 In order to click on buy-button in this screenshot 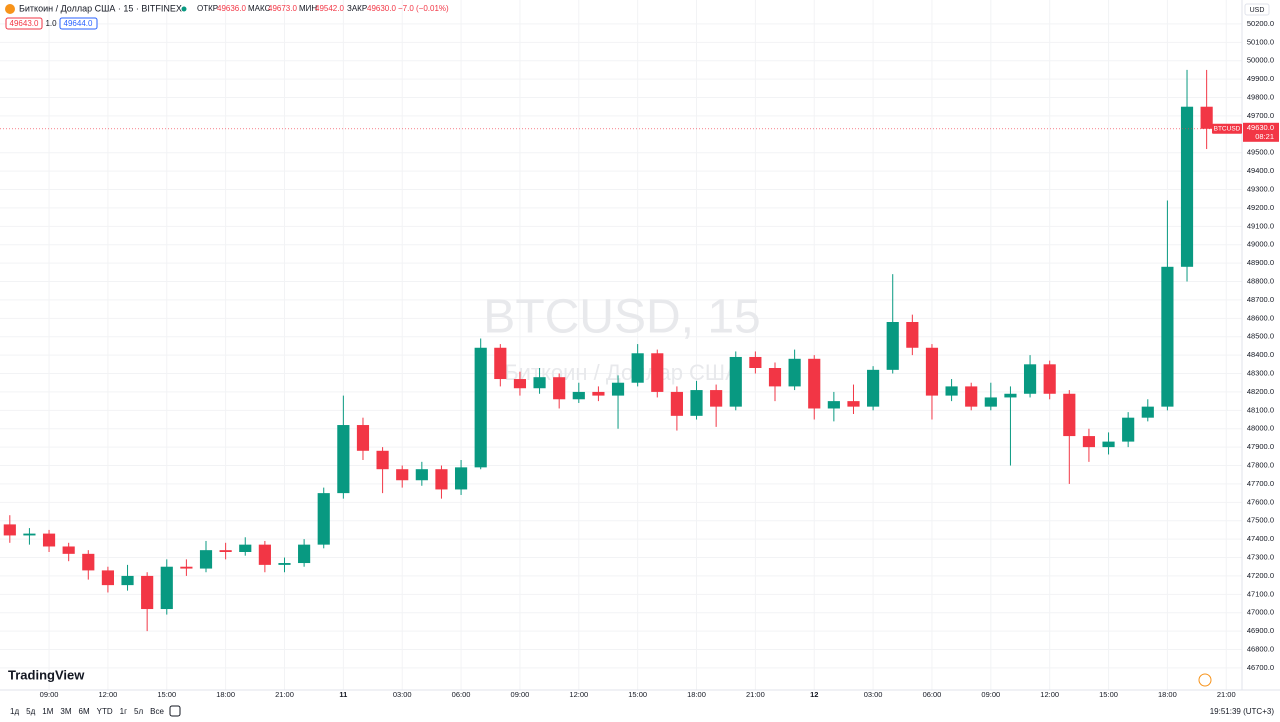, I will do `click(78, 23)`.